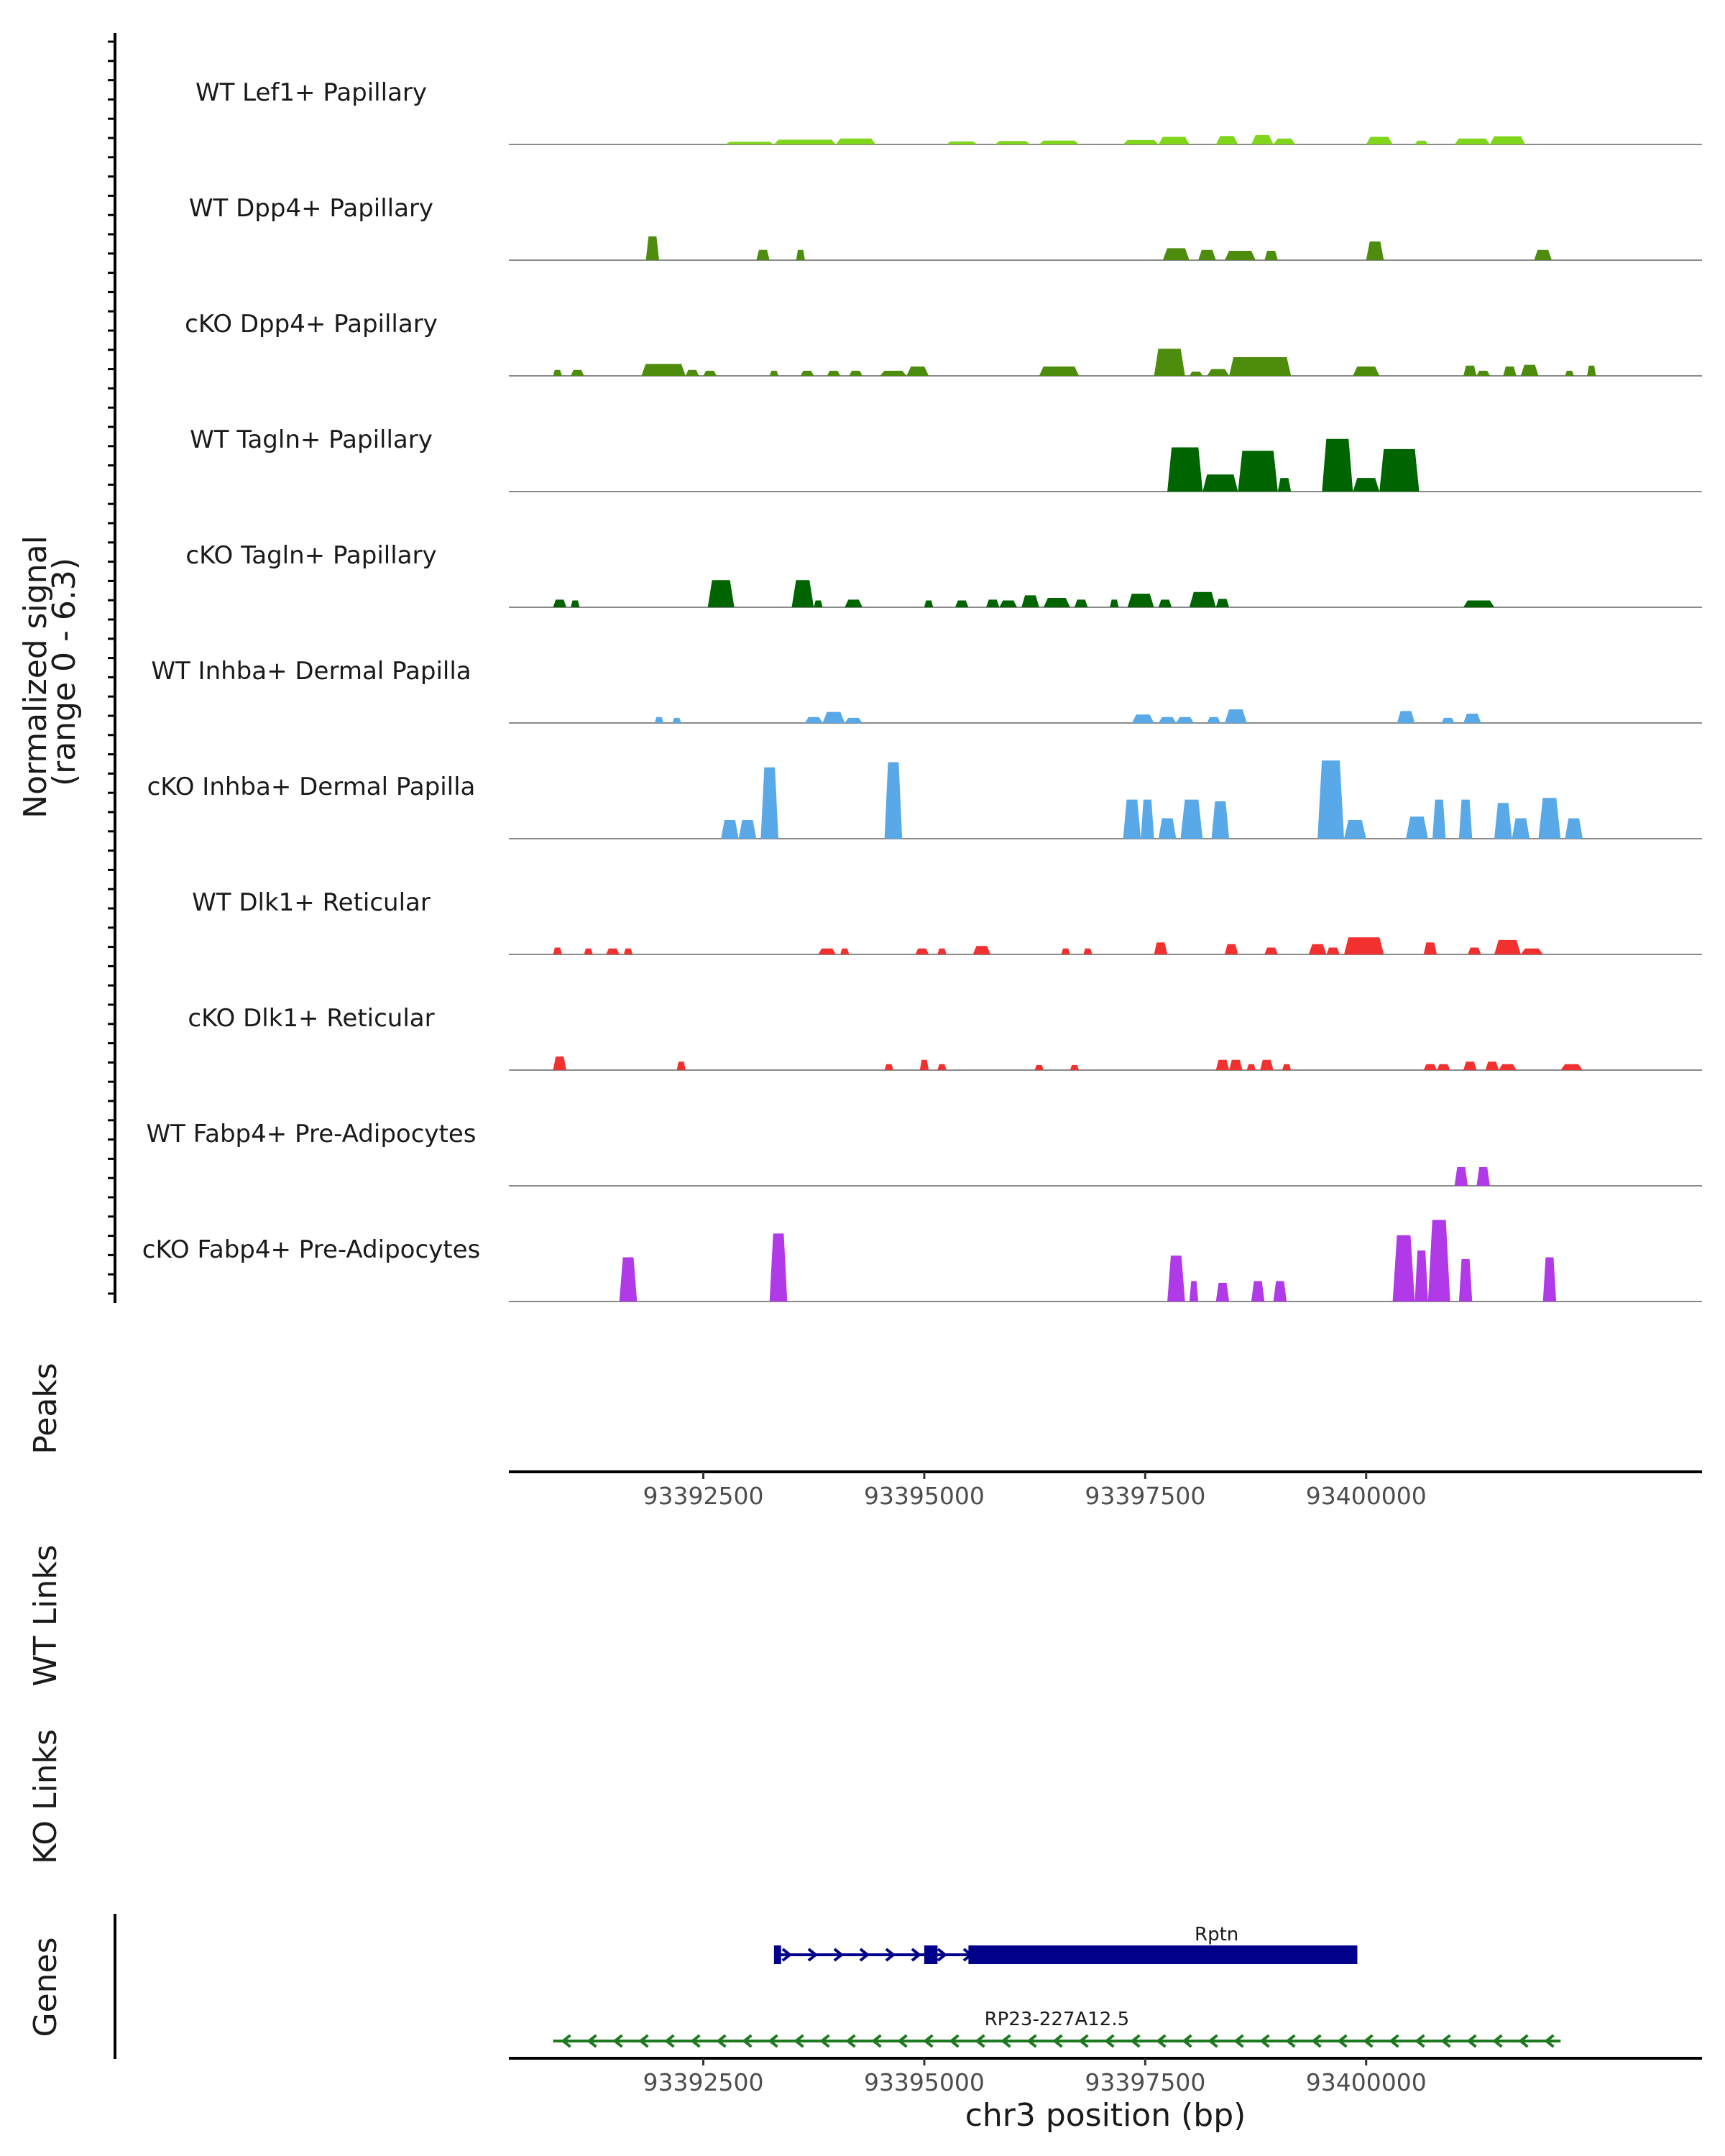 This screenshot has width=1725, height=2156. I want to click on y-axis-title: Normalized signal (range 0 - 6.3), so click(50, 672).